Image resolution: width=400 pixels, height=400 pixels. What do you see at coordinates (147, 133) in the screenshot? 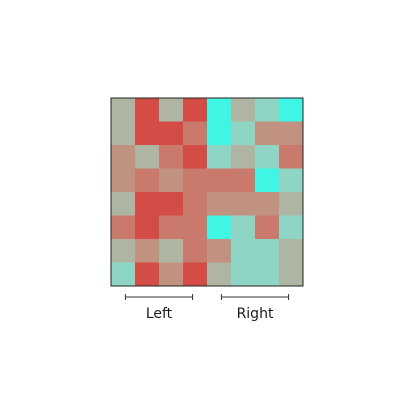
I see `heatmap-cell-r1-c1` at bounding box center [147, 133].